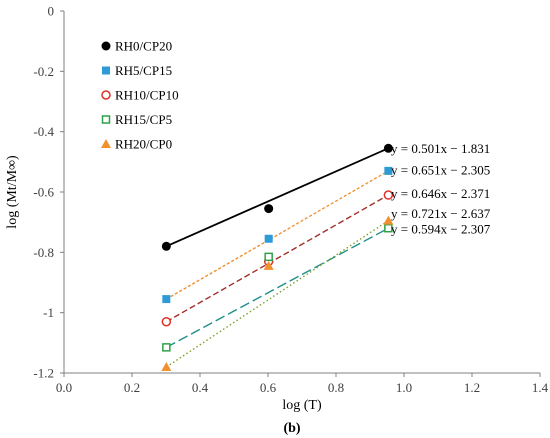 The image size is (550, 438). I want to click on equation-label: y = 0.594x − 2.307, so click(441, 229).